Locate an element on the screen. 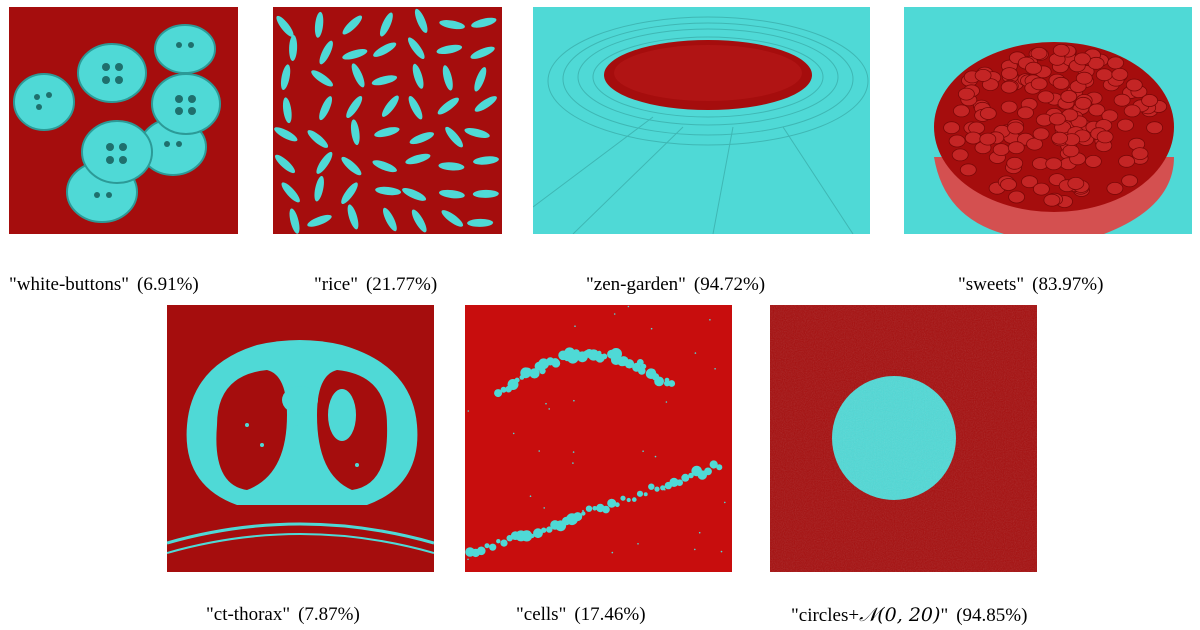 This screenshot has width=1200, height=630. cells-caption: "cells" (17.46%) is located at coordinates (581, 614).